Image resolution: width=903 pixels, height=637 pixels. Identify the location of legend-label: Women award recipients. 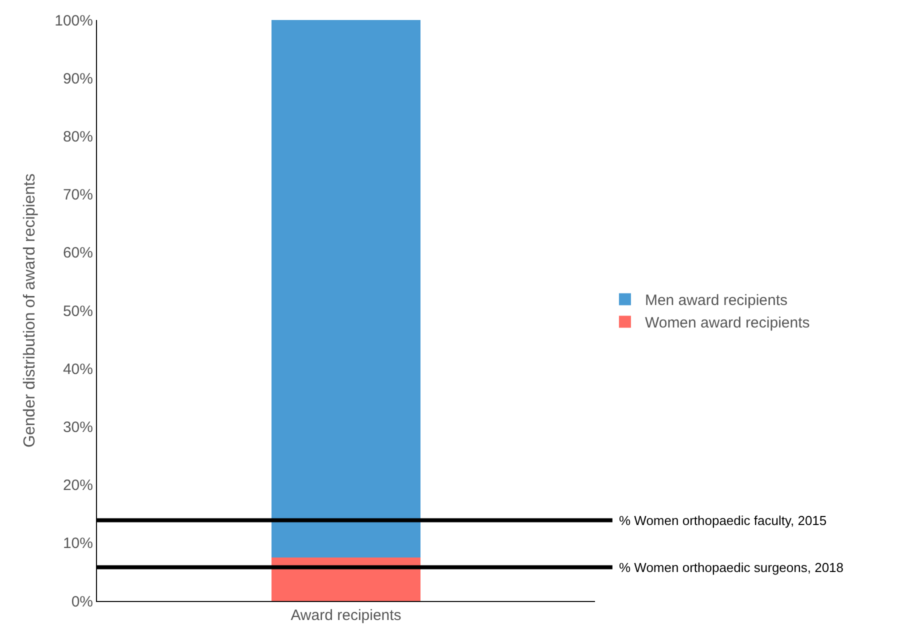
(727, 323).